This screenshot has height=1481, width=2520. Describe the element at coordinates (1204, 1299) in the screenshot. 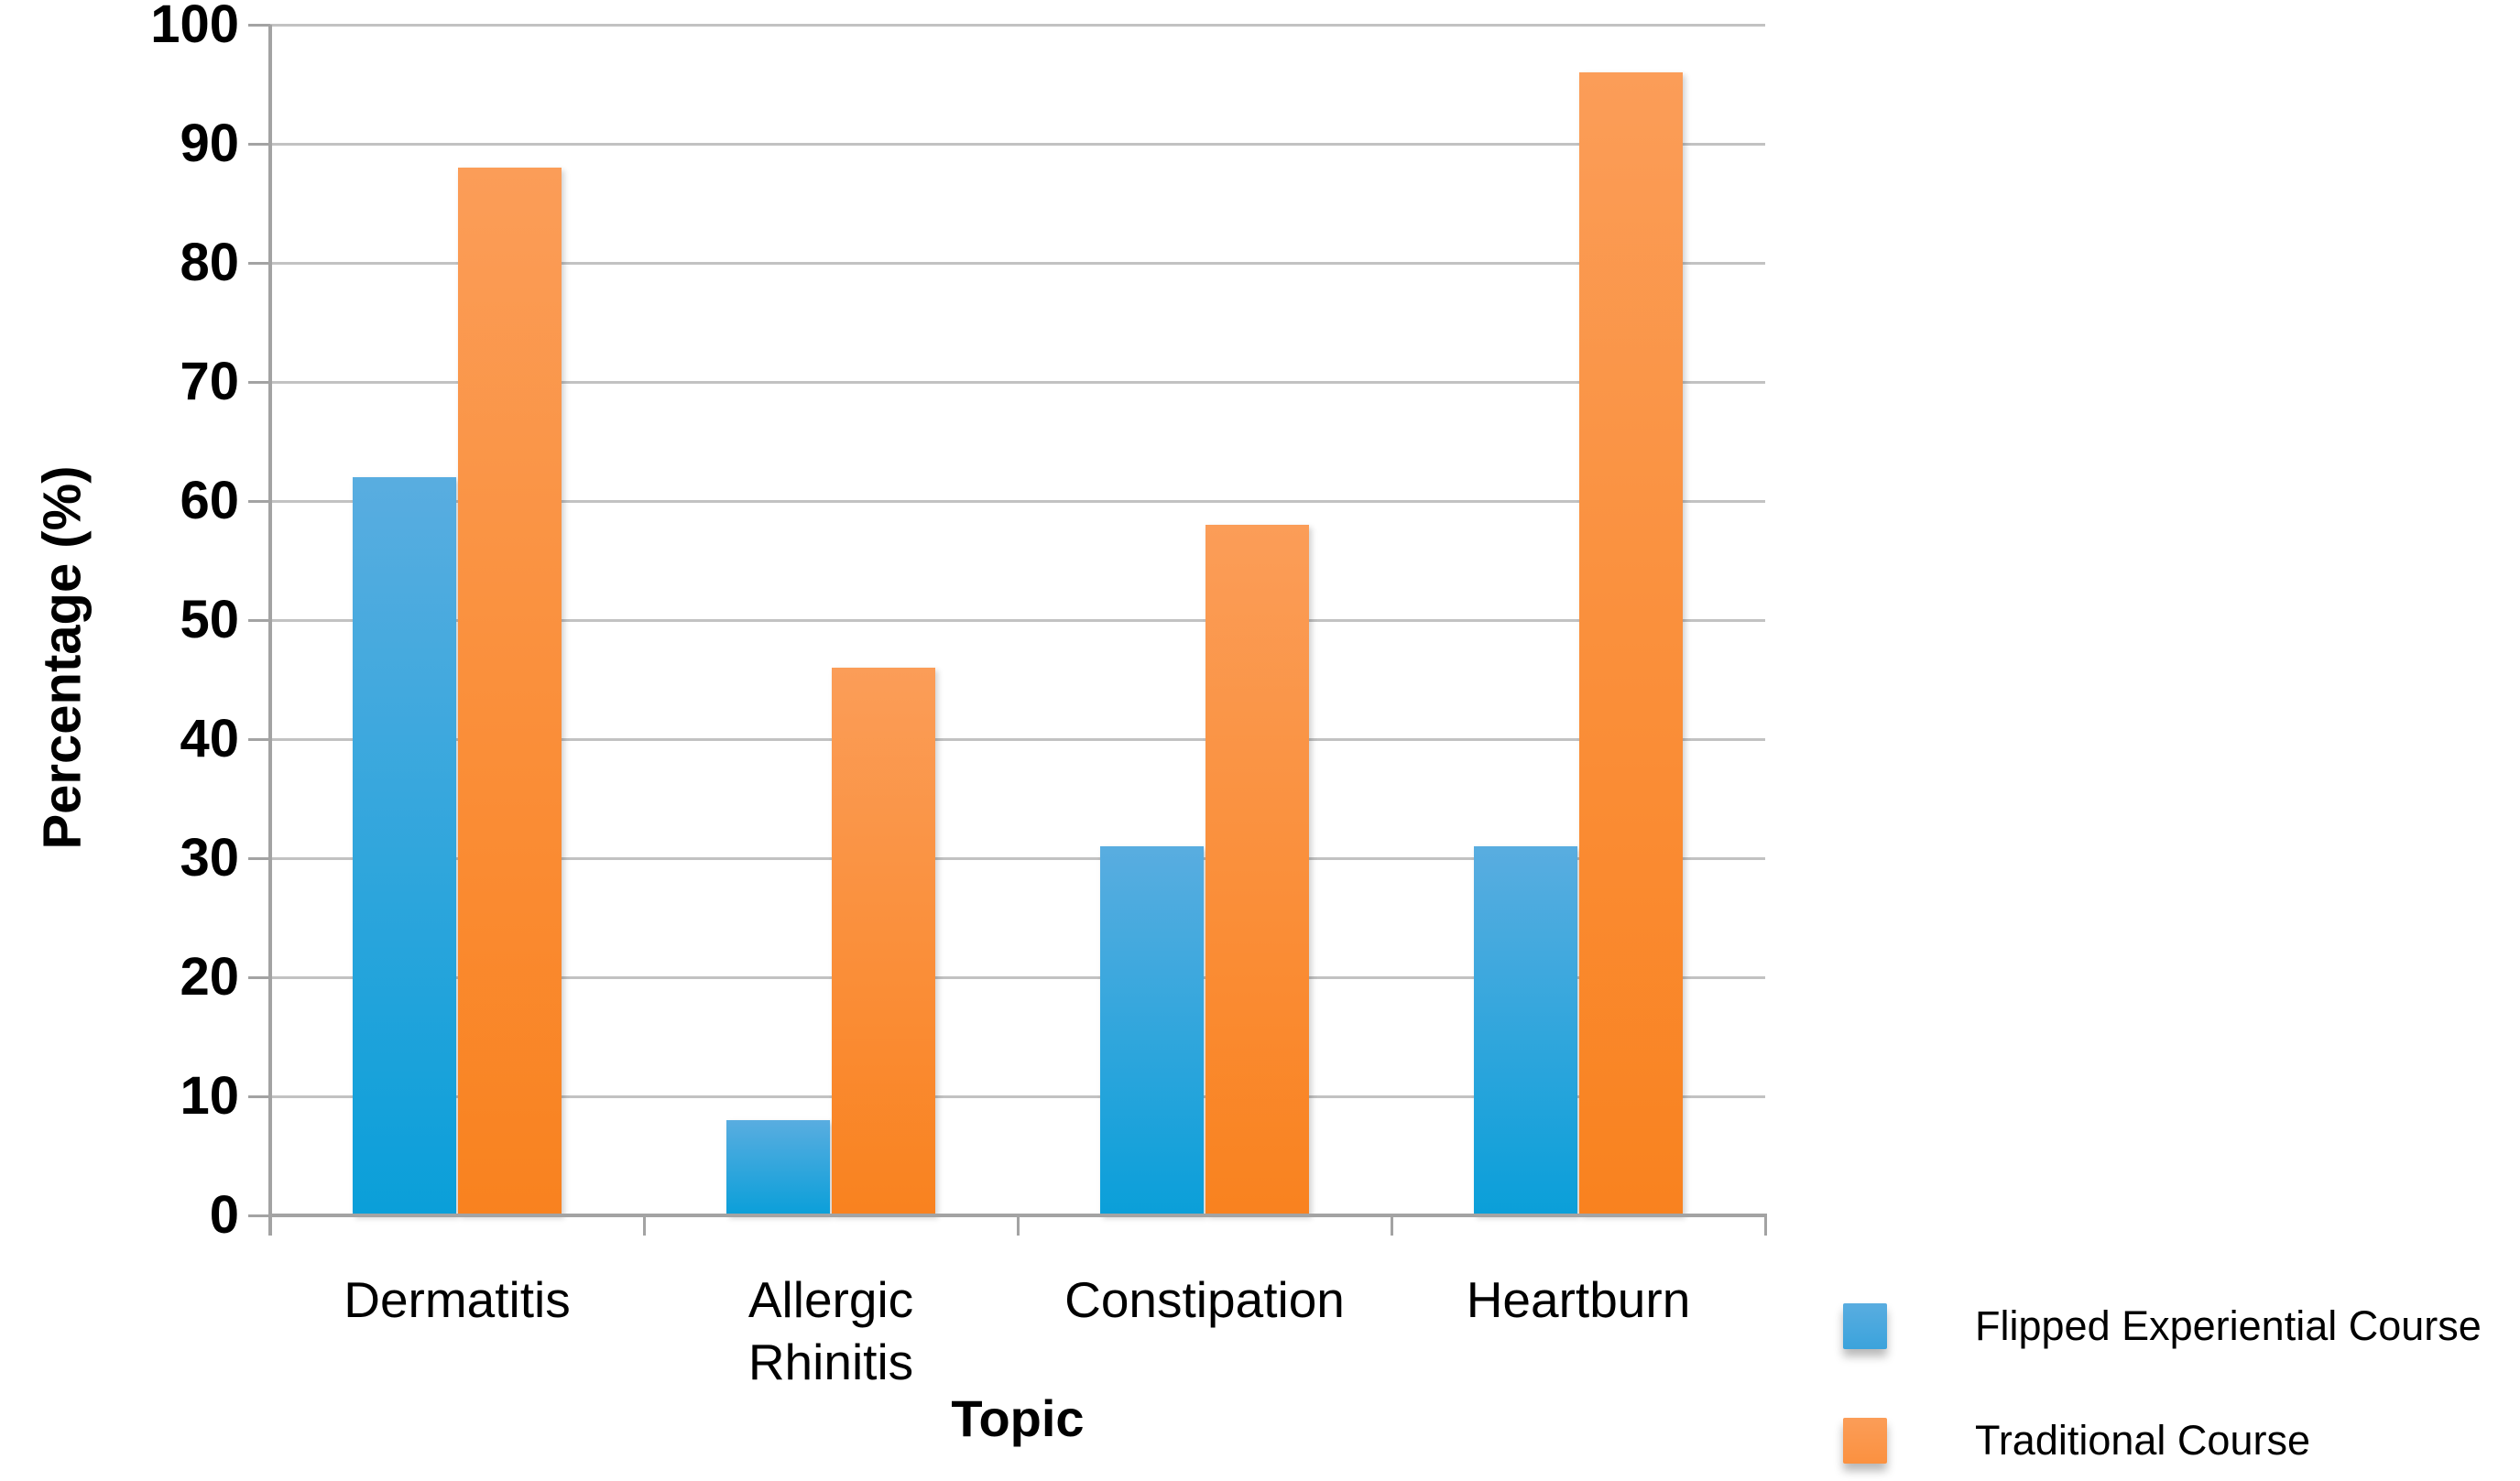

I see `x-category-label-constipation: Constipation` at that location.